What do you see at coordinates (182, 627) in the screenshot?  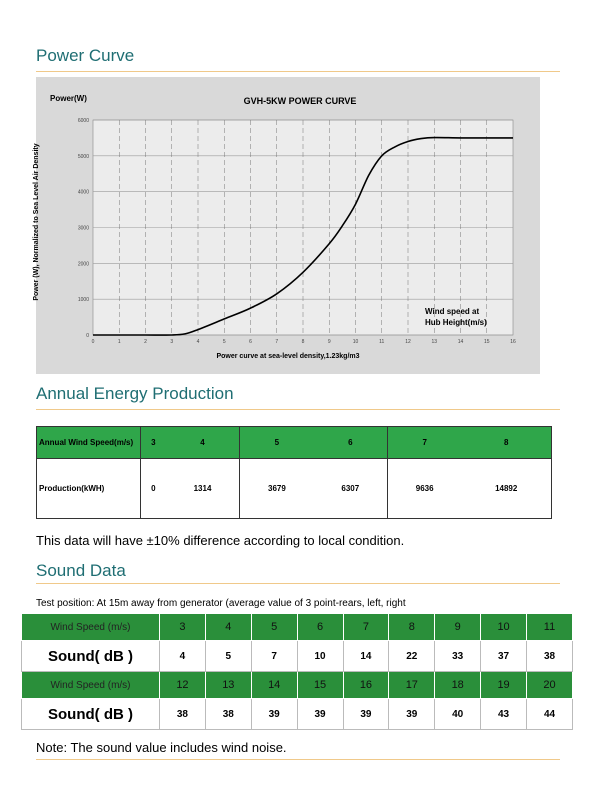 I see `sound-wind-speed-cell: 3` at bounding box center [182, 627].